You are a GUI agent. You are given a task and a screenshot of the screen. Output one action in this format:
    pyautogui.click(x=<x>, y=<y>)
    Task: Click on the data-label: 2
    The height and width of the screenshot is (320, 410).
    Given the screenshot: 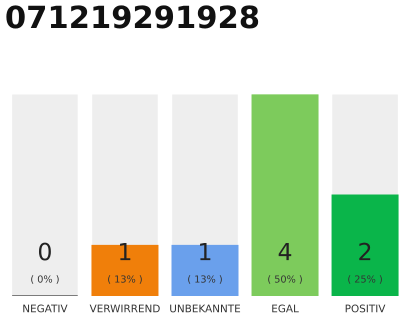 What is the action you would take?
    pyautogui.click(x=364, y=251)
    